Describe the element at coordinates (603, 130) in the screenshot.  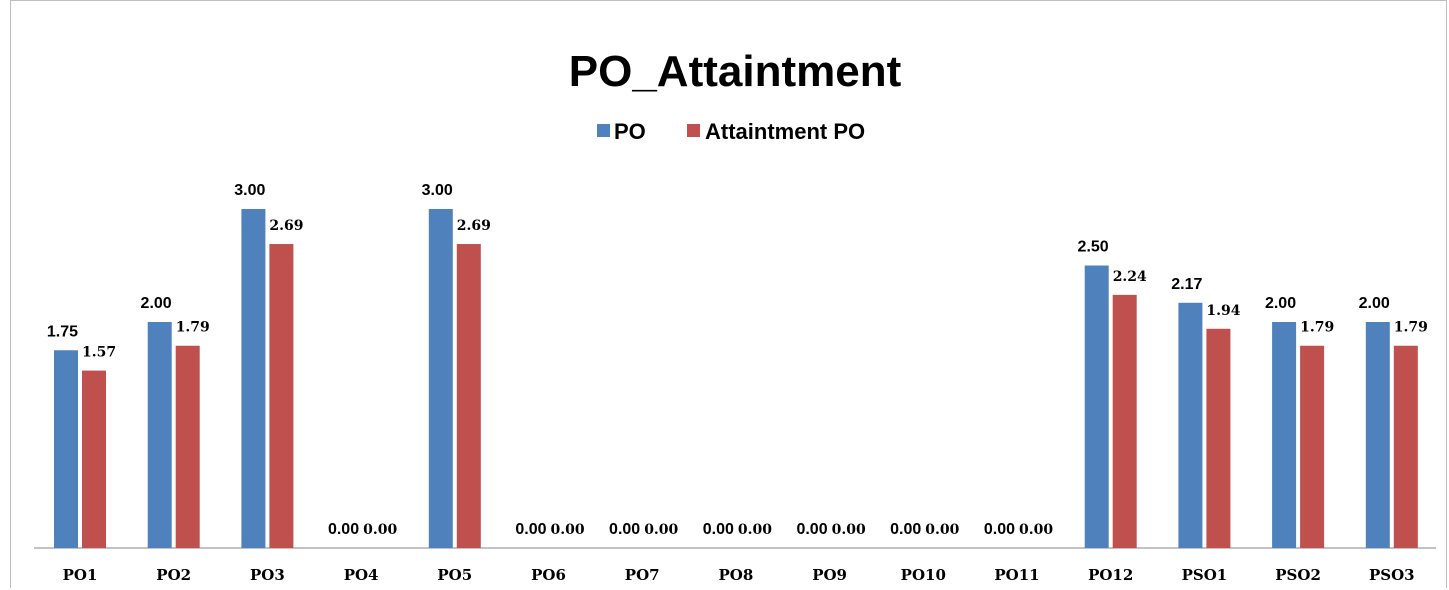
I see `legend-swatch-po` at that location.